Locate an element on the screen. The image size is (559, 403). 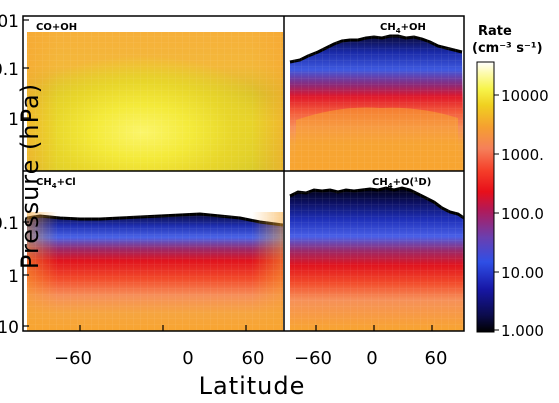
panel-ch4-oh is located at coordinates (376, 102).